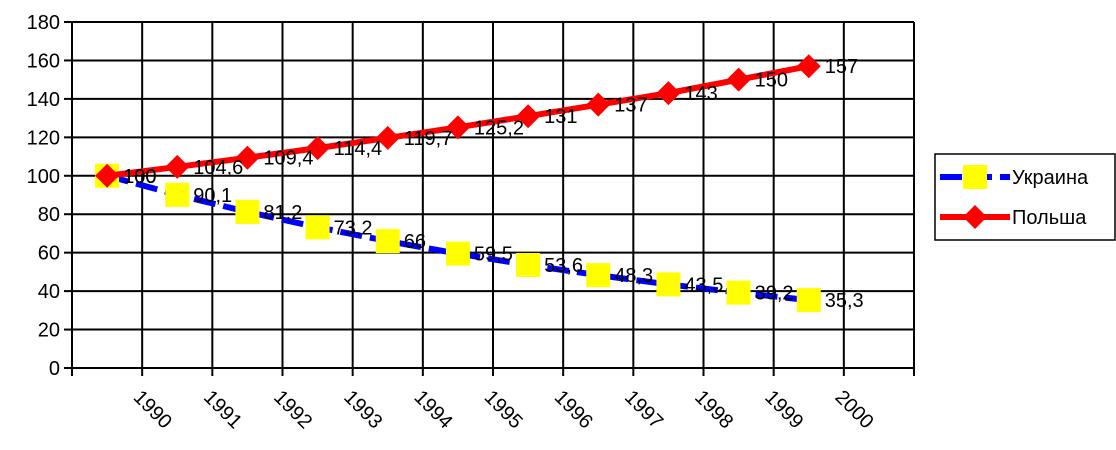  I want to click on data-label: 43,5, so click(703, 285).